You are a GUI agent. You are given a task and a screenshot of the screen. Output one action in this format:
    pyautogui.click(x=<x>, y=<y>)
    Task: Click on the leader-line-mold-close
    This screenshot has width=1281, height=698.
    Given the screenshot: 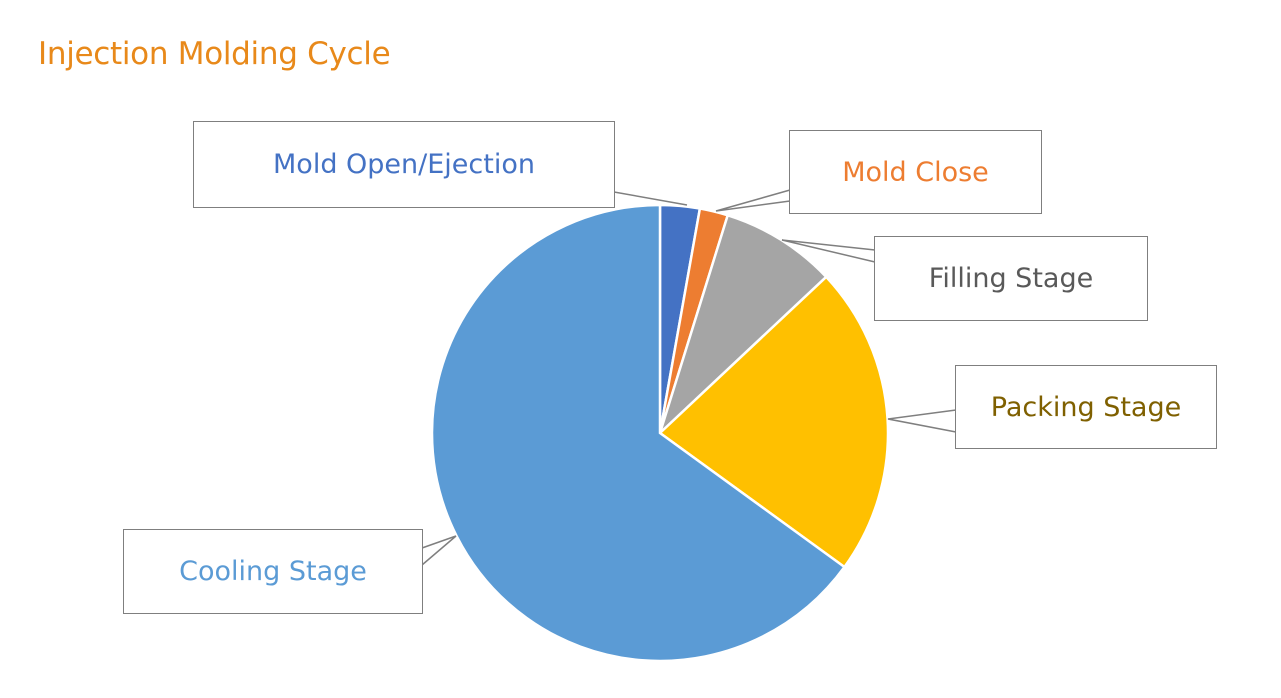 What is the action you would take?
    pyautogui.click(x=753, y=200)
    